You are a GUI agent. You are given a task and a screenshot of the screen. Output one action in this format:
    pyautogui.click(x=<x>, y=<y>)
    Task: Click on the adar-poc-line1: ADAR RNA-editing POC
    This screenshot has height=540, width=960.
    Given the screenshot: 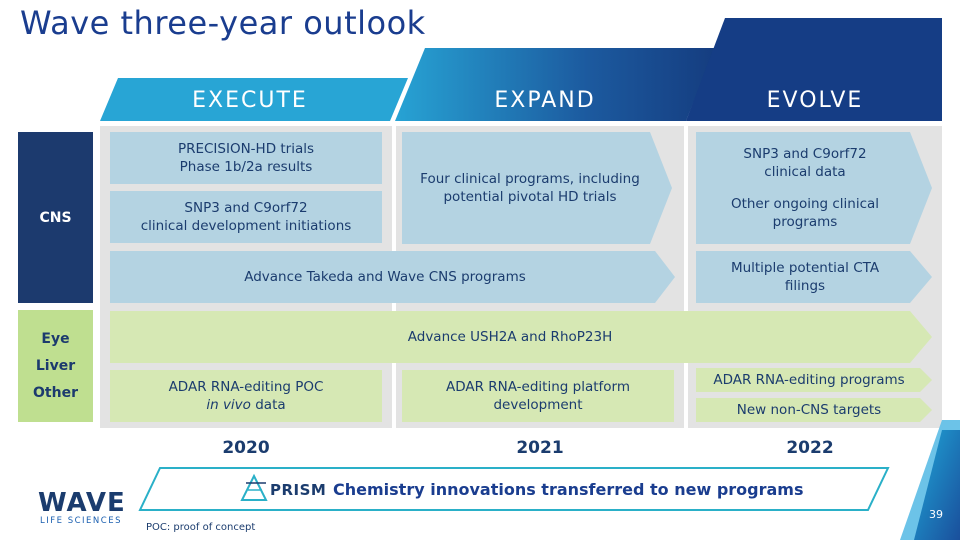 What is the action you would take?
    pyautogui.click(x=246, y=387)
    